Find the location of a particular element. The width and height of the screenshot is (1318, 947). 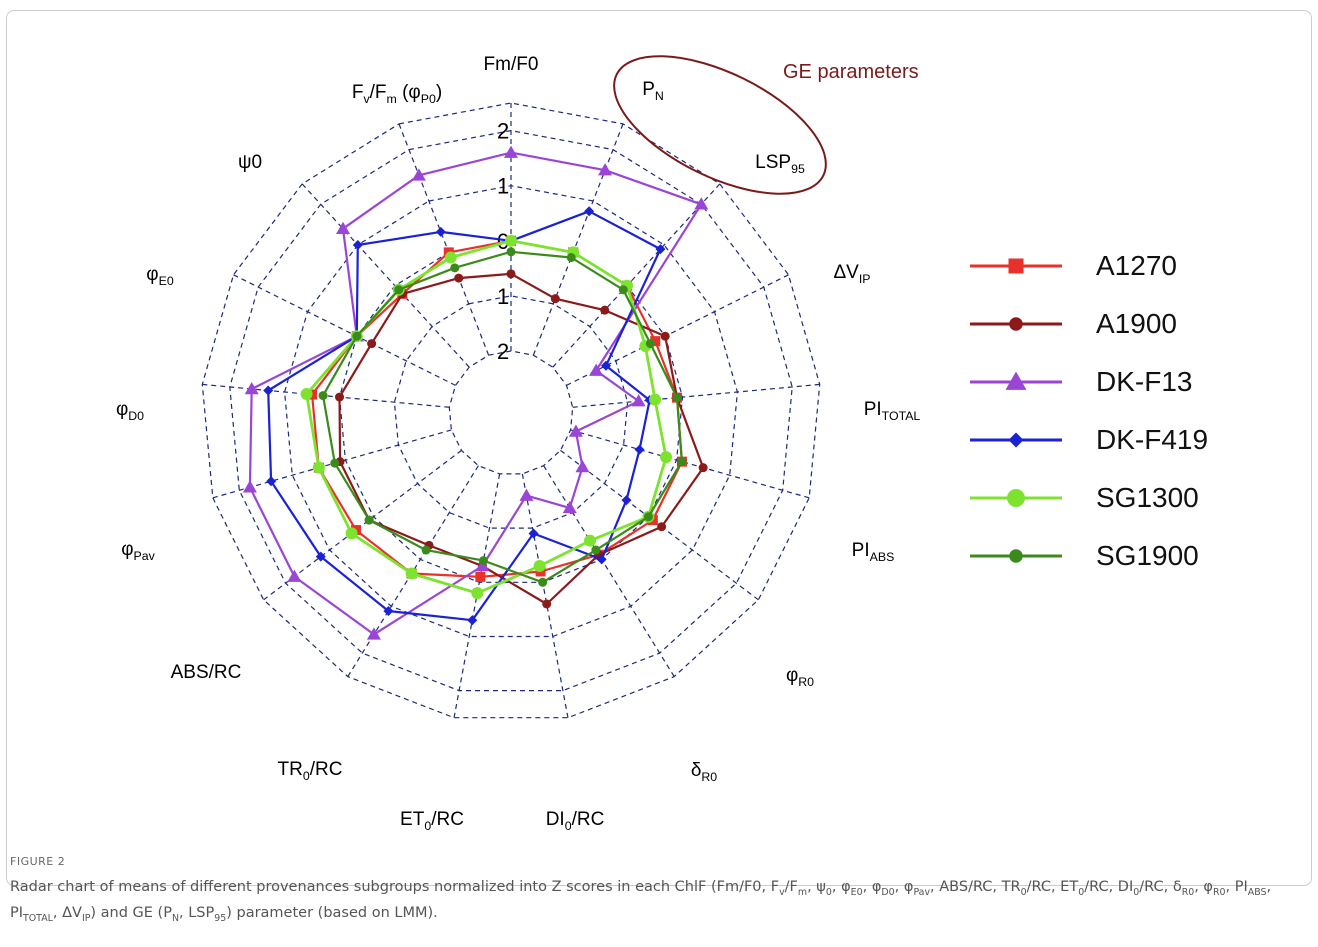

axis-label: φPav is located at coordinates (138, 551).